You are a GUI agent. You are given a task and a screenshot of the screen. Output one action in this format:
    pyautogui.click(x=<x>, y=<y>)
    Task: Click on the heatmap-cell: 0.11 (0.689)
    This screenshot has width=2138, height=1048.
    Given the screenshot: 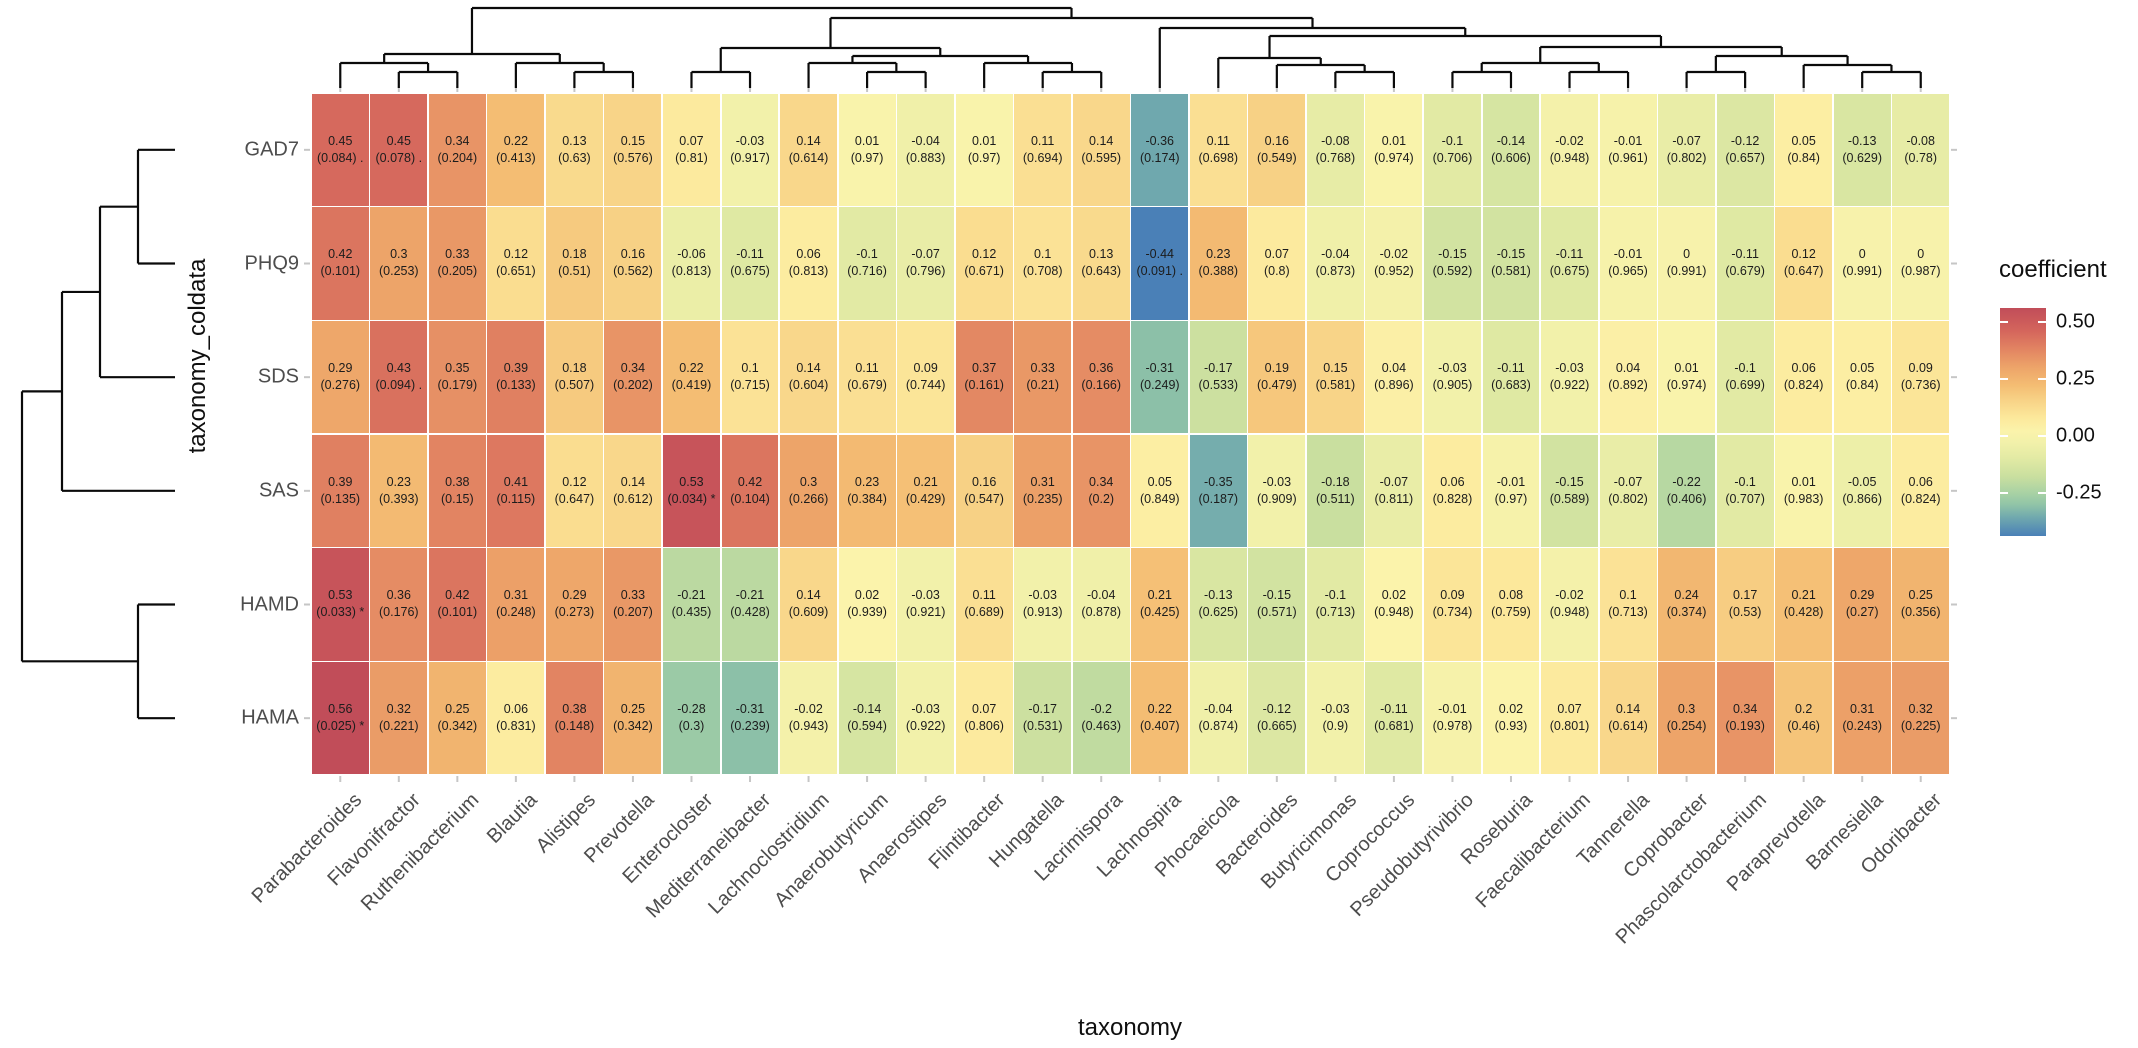 What is the action you would take?
    pyautogui.click(x=984, y=604)
    